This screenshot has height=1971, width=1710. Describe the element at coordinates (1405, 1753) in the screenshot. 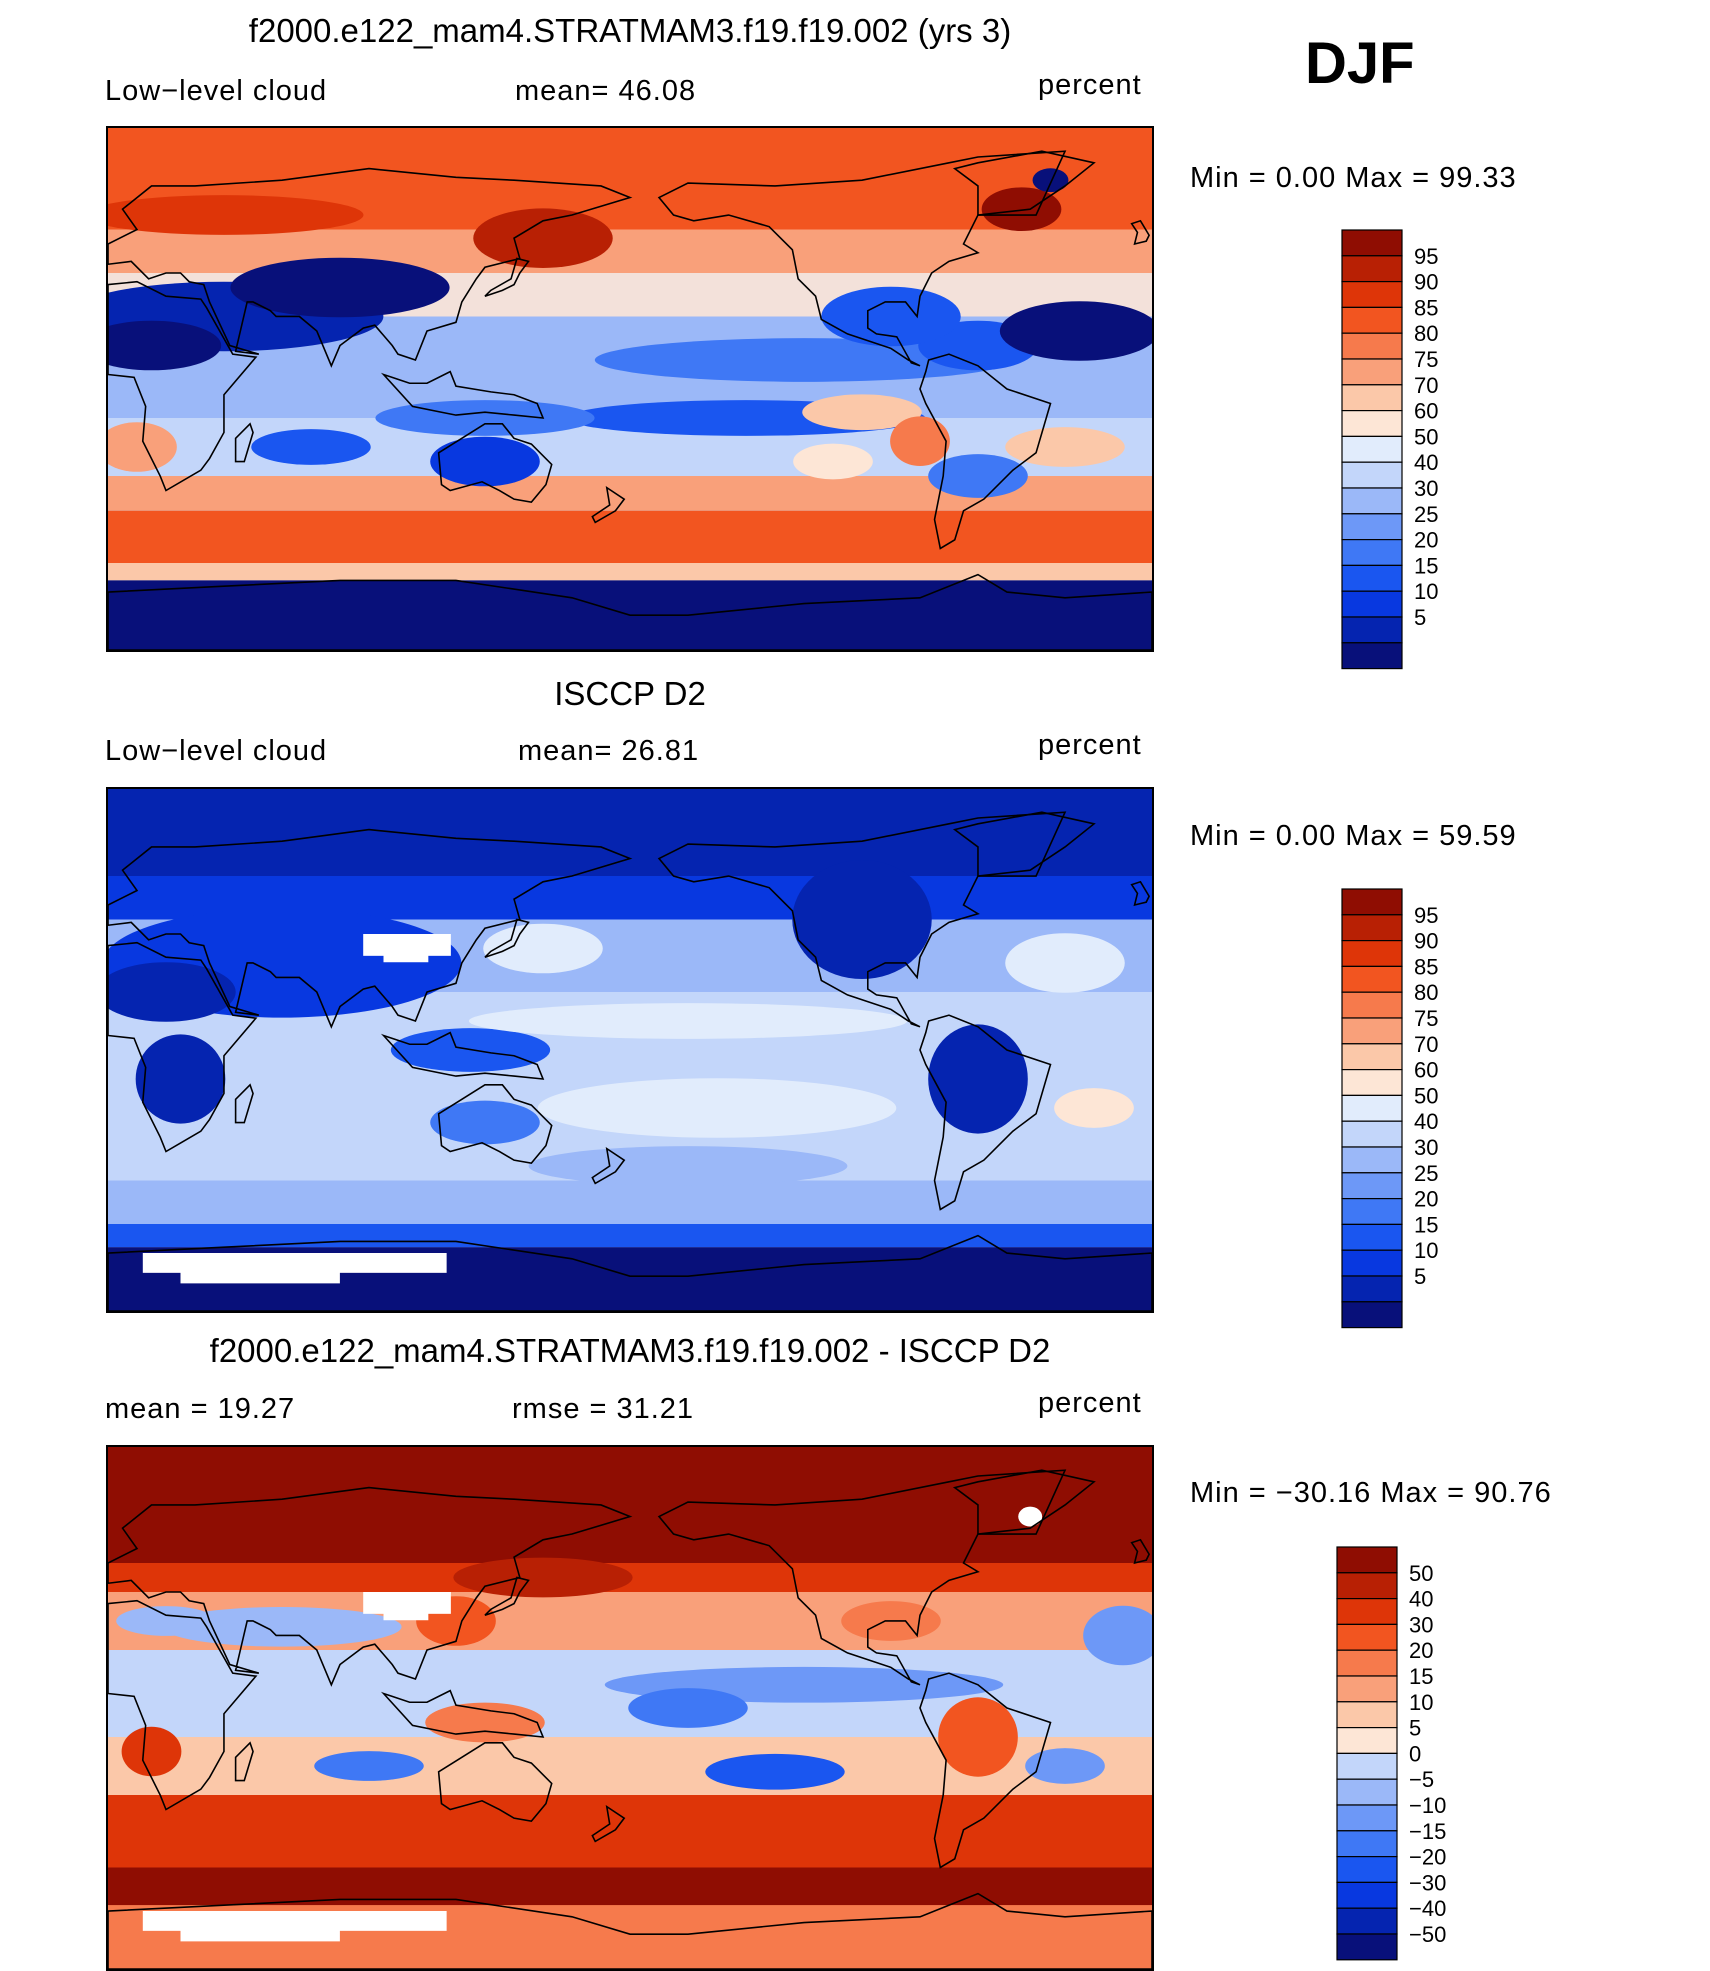

I see `panel3-colorbar: 50 40 30 20 15 10 5 0 −5 −10 −15 −20 −30 −40 −50` at that location.